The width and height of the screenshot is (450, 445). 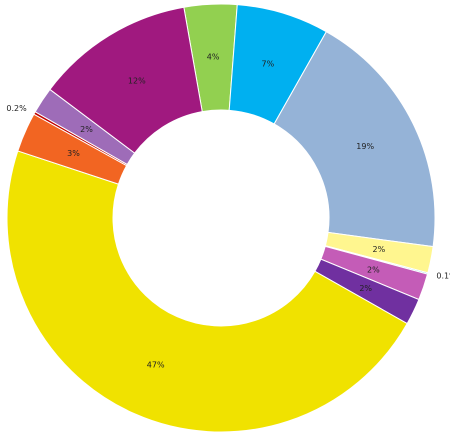 I want to click on slice-label-9: 3%, so click(x=73, y=153).